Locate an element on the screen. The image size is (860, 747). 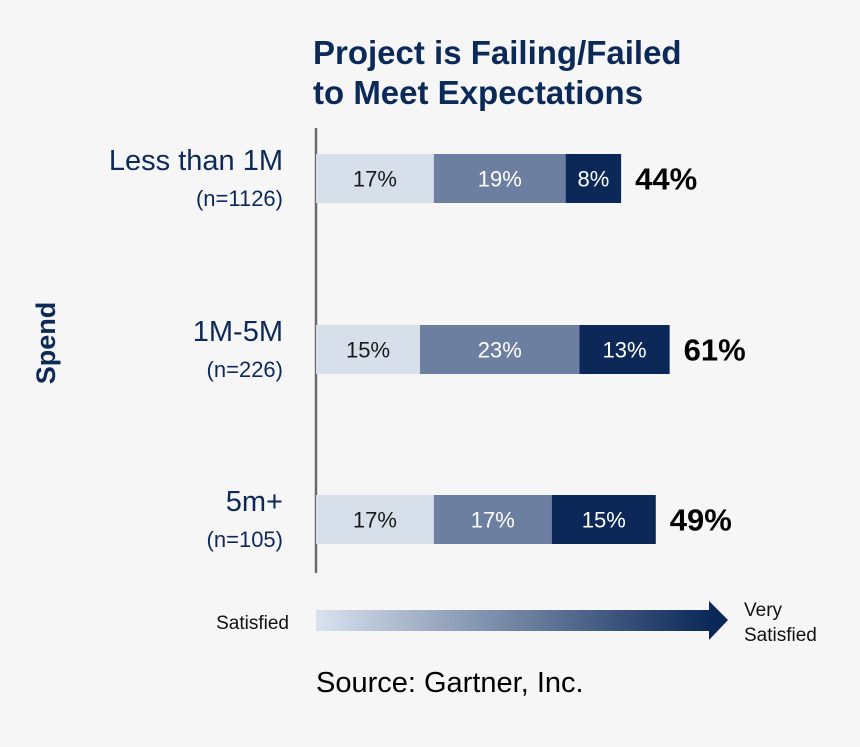
legend-right-label-line-2: Satisfied is located at coordinates (780, 635).